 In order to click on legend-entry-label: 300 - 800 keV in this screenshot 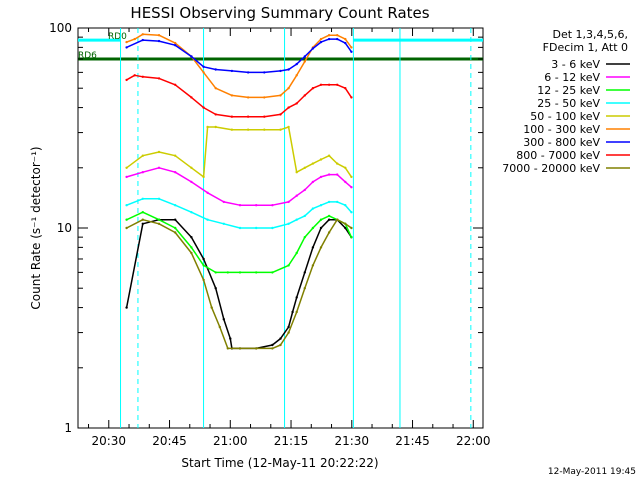, I will do `click(561, 142)`.